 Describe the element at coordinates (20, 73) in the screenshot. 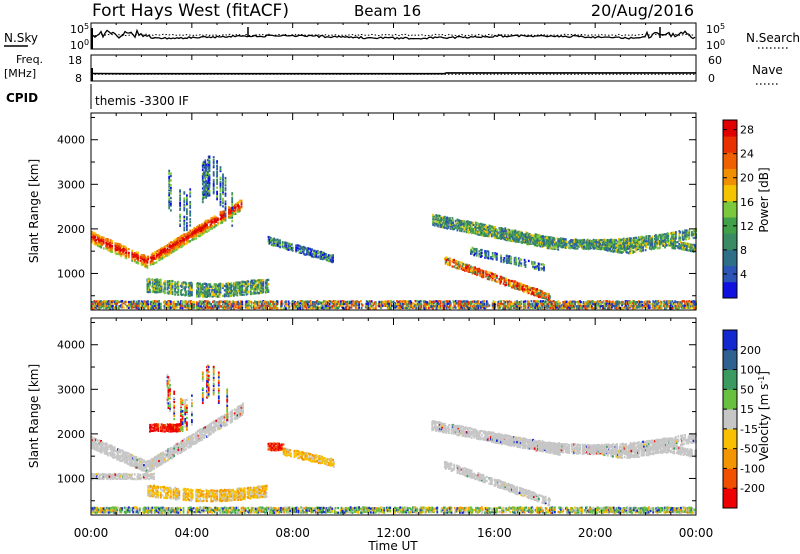

I see `freq-unit-label: [MHz]` at that location.